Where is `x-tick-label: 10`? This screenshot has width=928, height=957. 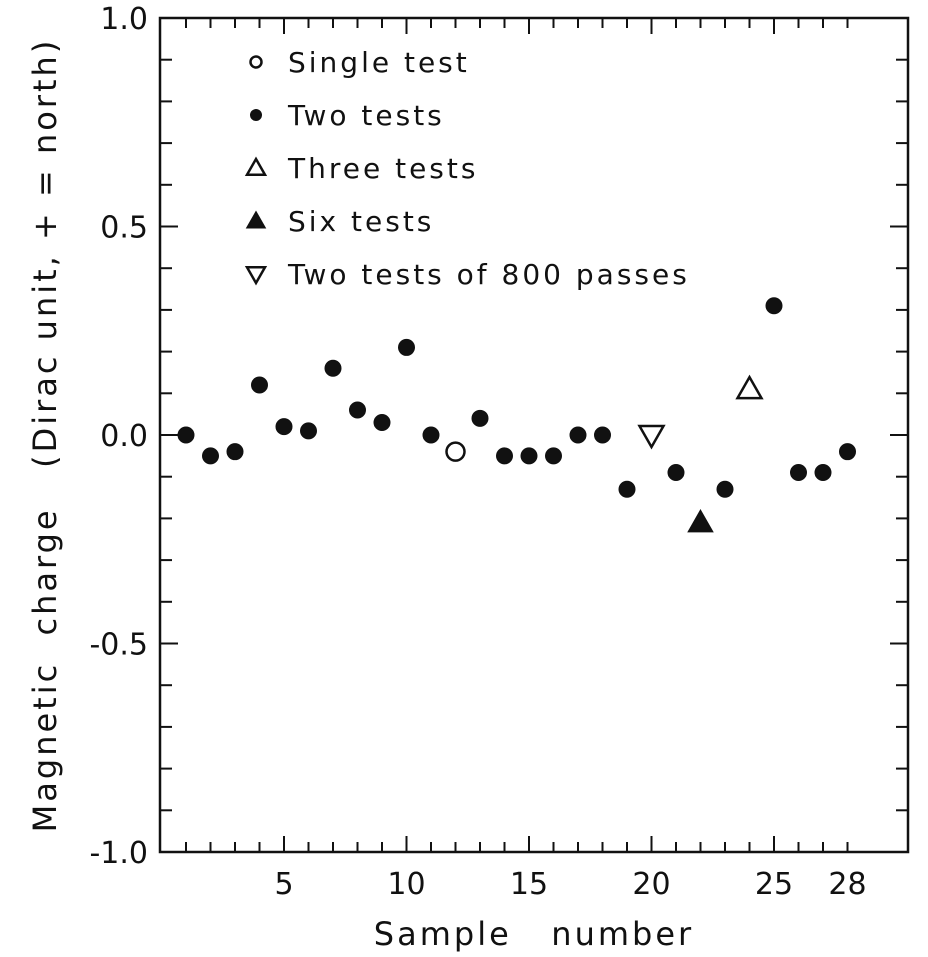 x-tick-label: 10 is located at coordinates (406, 884).